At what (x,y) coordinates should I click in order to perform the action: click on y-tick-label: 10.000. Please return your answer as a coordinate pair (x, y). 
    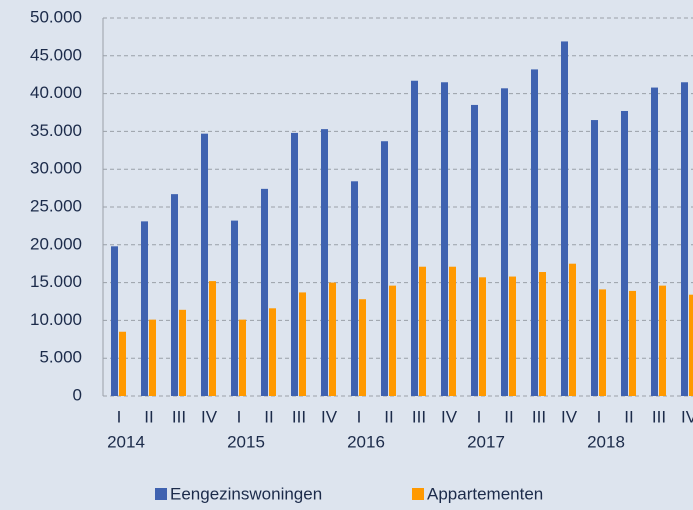
    Looking at the image, I should click on (56, 319).